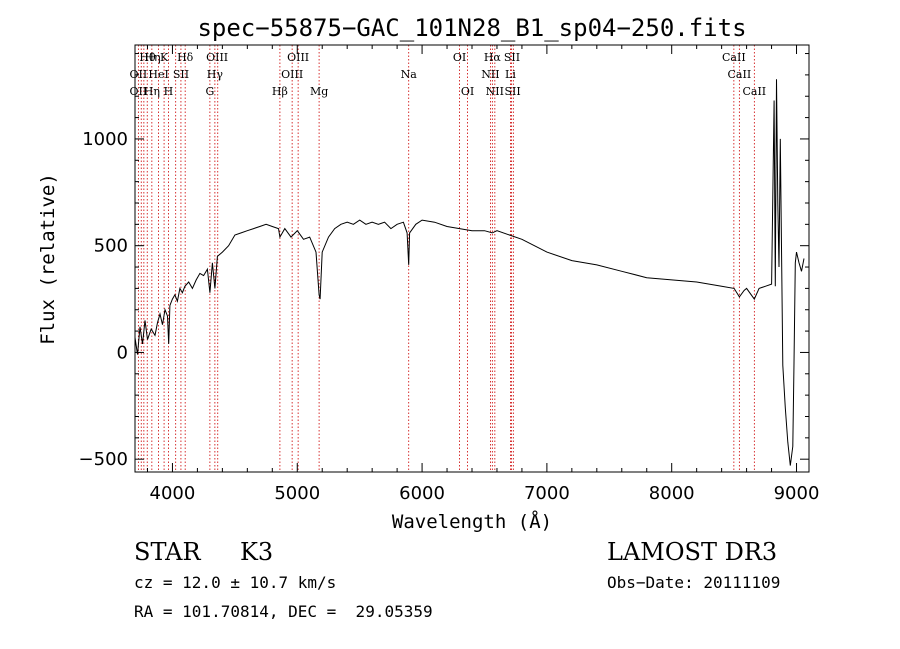 The height and width of the screenshot is (649, 900). What do you see at coordinates (169, 91) in the screenshot?
I see `line-annotation: H` at bounding box center [169, 91].